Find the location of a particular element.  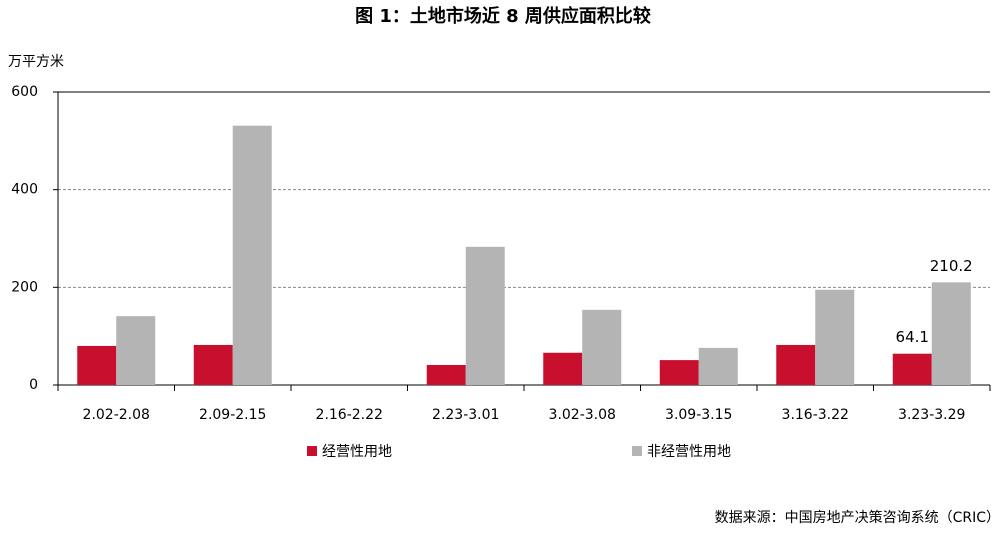

y-tick-label: 600 is located at coordinates (24, 92).